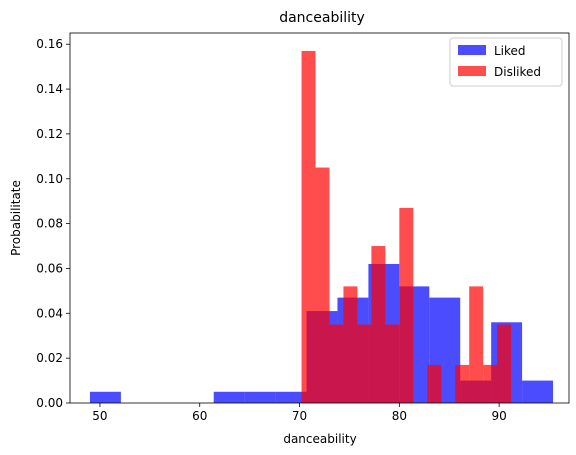  What do you see at coordinates (319, 439) in the screenshot?
I see `x-axis-label: danceability` at bounding box center [319, 439].